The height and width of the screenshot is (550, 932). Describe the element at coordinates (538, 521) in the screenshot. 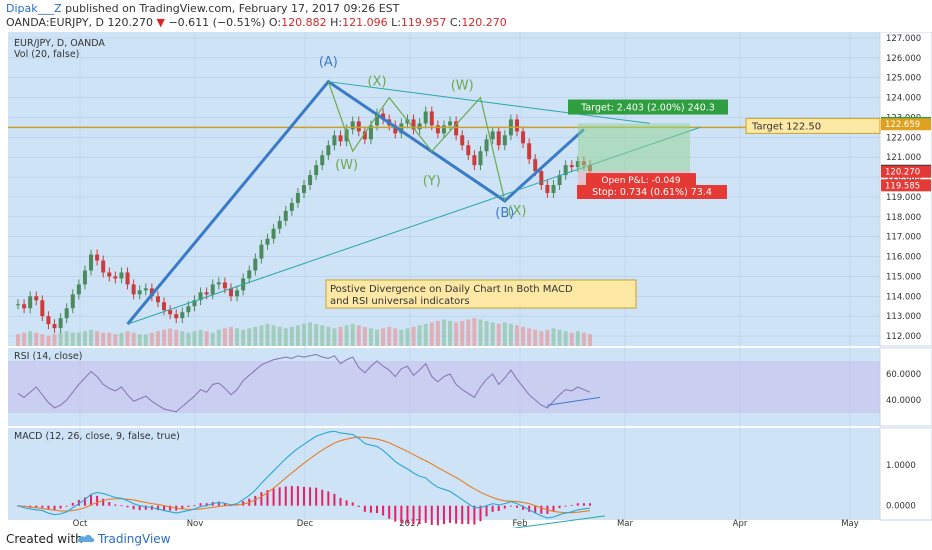

I see `macd-divergence-line` at that location.